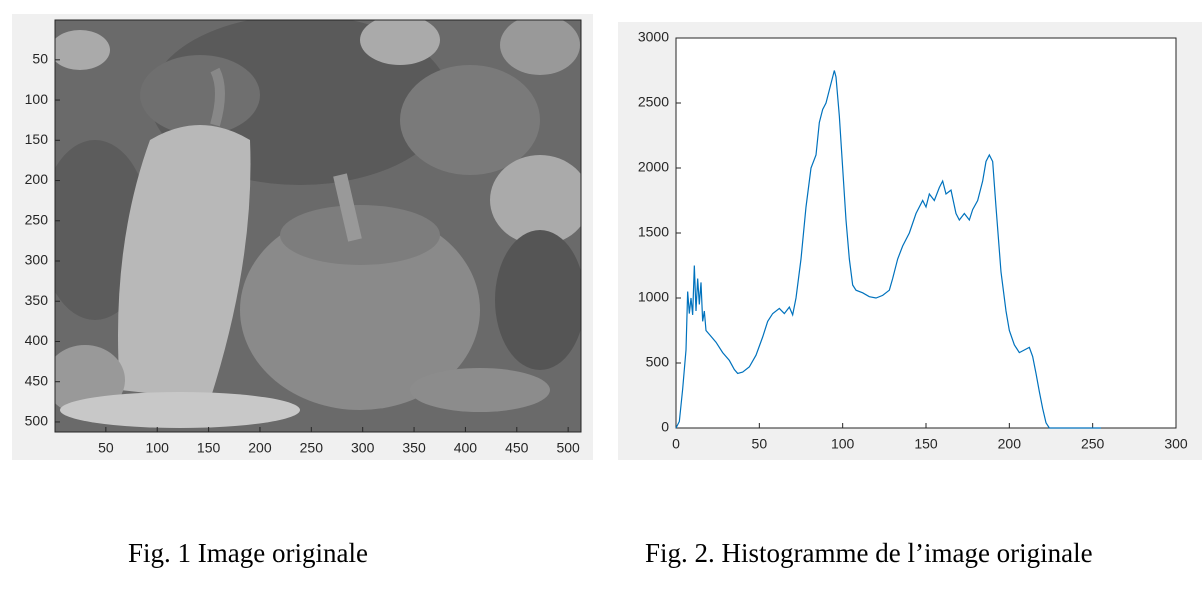 This screenshot has width=1202, height=597. Describe the element at coordinates (653, 37) in the screenshot. I see `y-tick-label: 3000` at that location.